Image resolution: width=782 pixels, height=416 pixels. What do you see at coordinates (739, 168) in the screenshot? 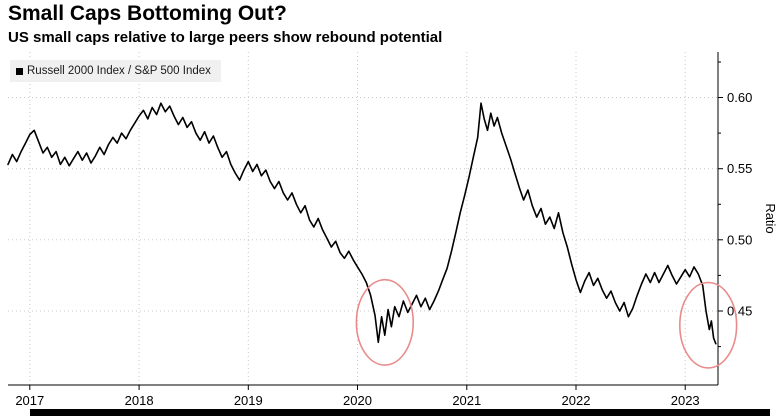
I see `y-tick-label: 0.55` at bounding box center [739, 168].